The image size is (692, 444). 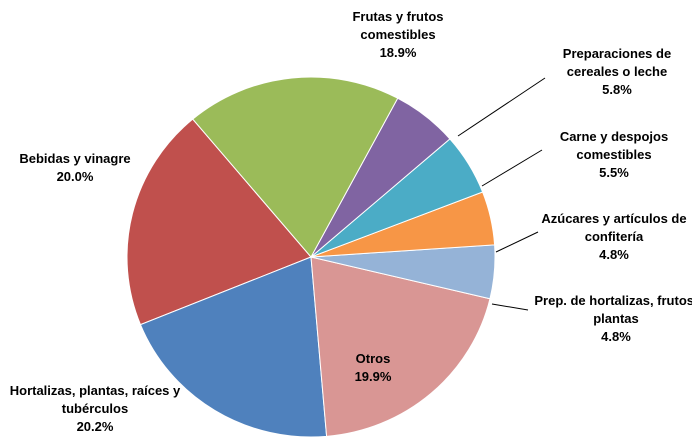 What do you see at coordinates (614, 172) in the screenshot?
I see `value-label: 5.5%` at bounding box center [614, 172].